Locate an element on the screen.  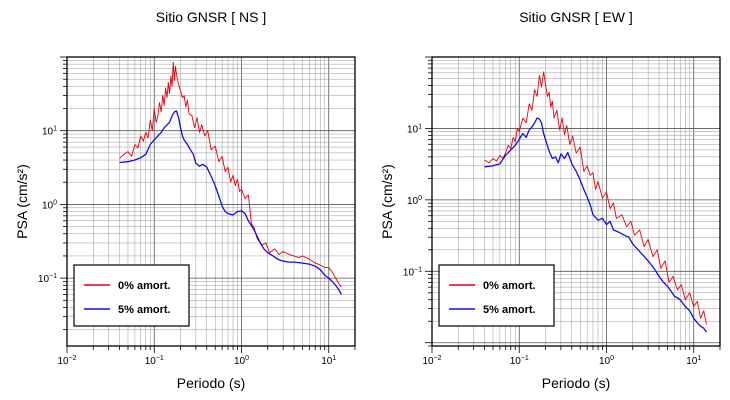
chart-title: Sitio GNSR [ NS ] is located at coordinates (211, 17).